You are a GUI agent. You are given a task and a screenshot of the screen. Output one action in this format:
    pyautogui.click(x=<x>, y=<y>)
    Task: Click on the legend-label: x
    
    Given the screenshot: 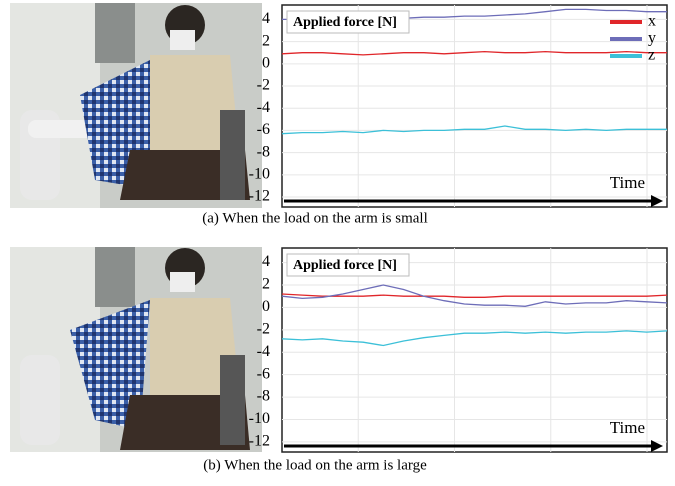 What is the action you would take?
    pyautogui.click(x=652, y=21)
    